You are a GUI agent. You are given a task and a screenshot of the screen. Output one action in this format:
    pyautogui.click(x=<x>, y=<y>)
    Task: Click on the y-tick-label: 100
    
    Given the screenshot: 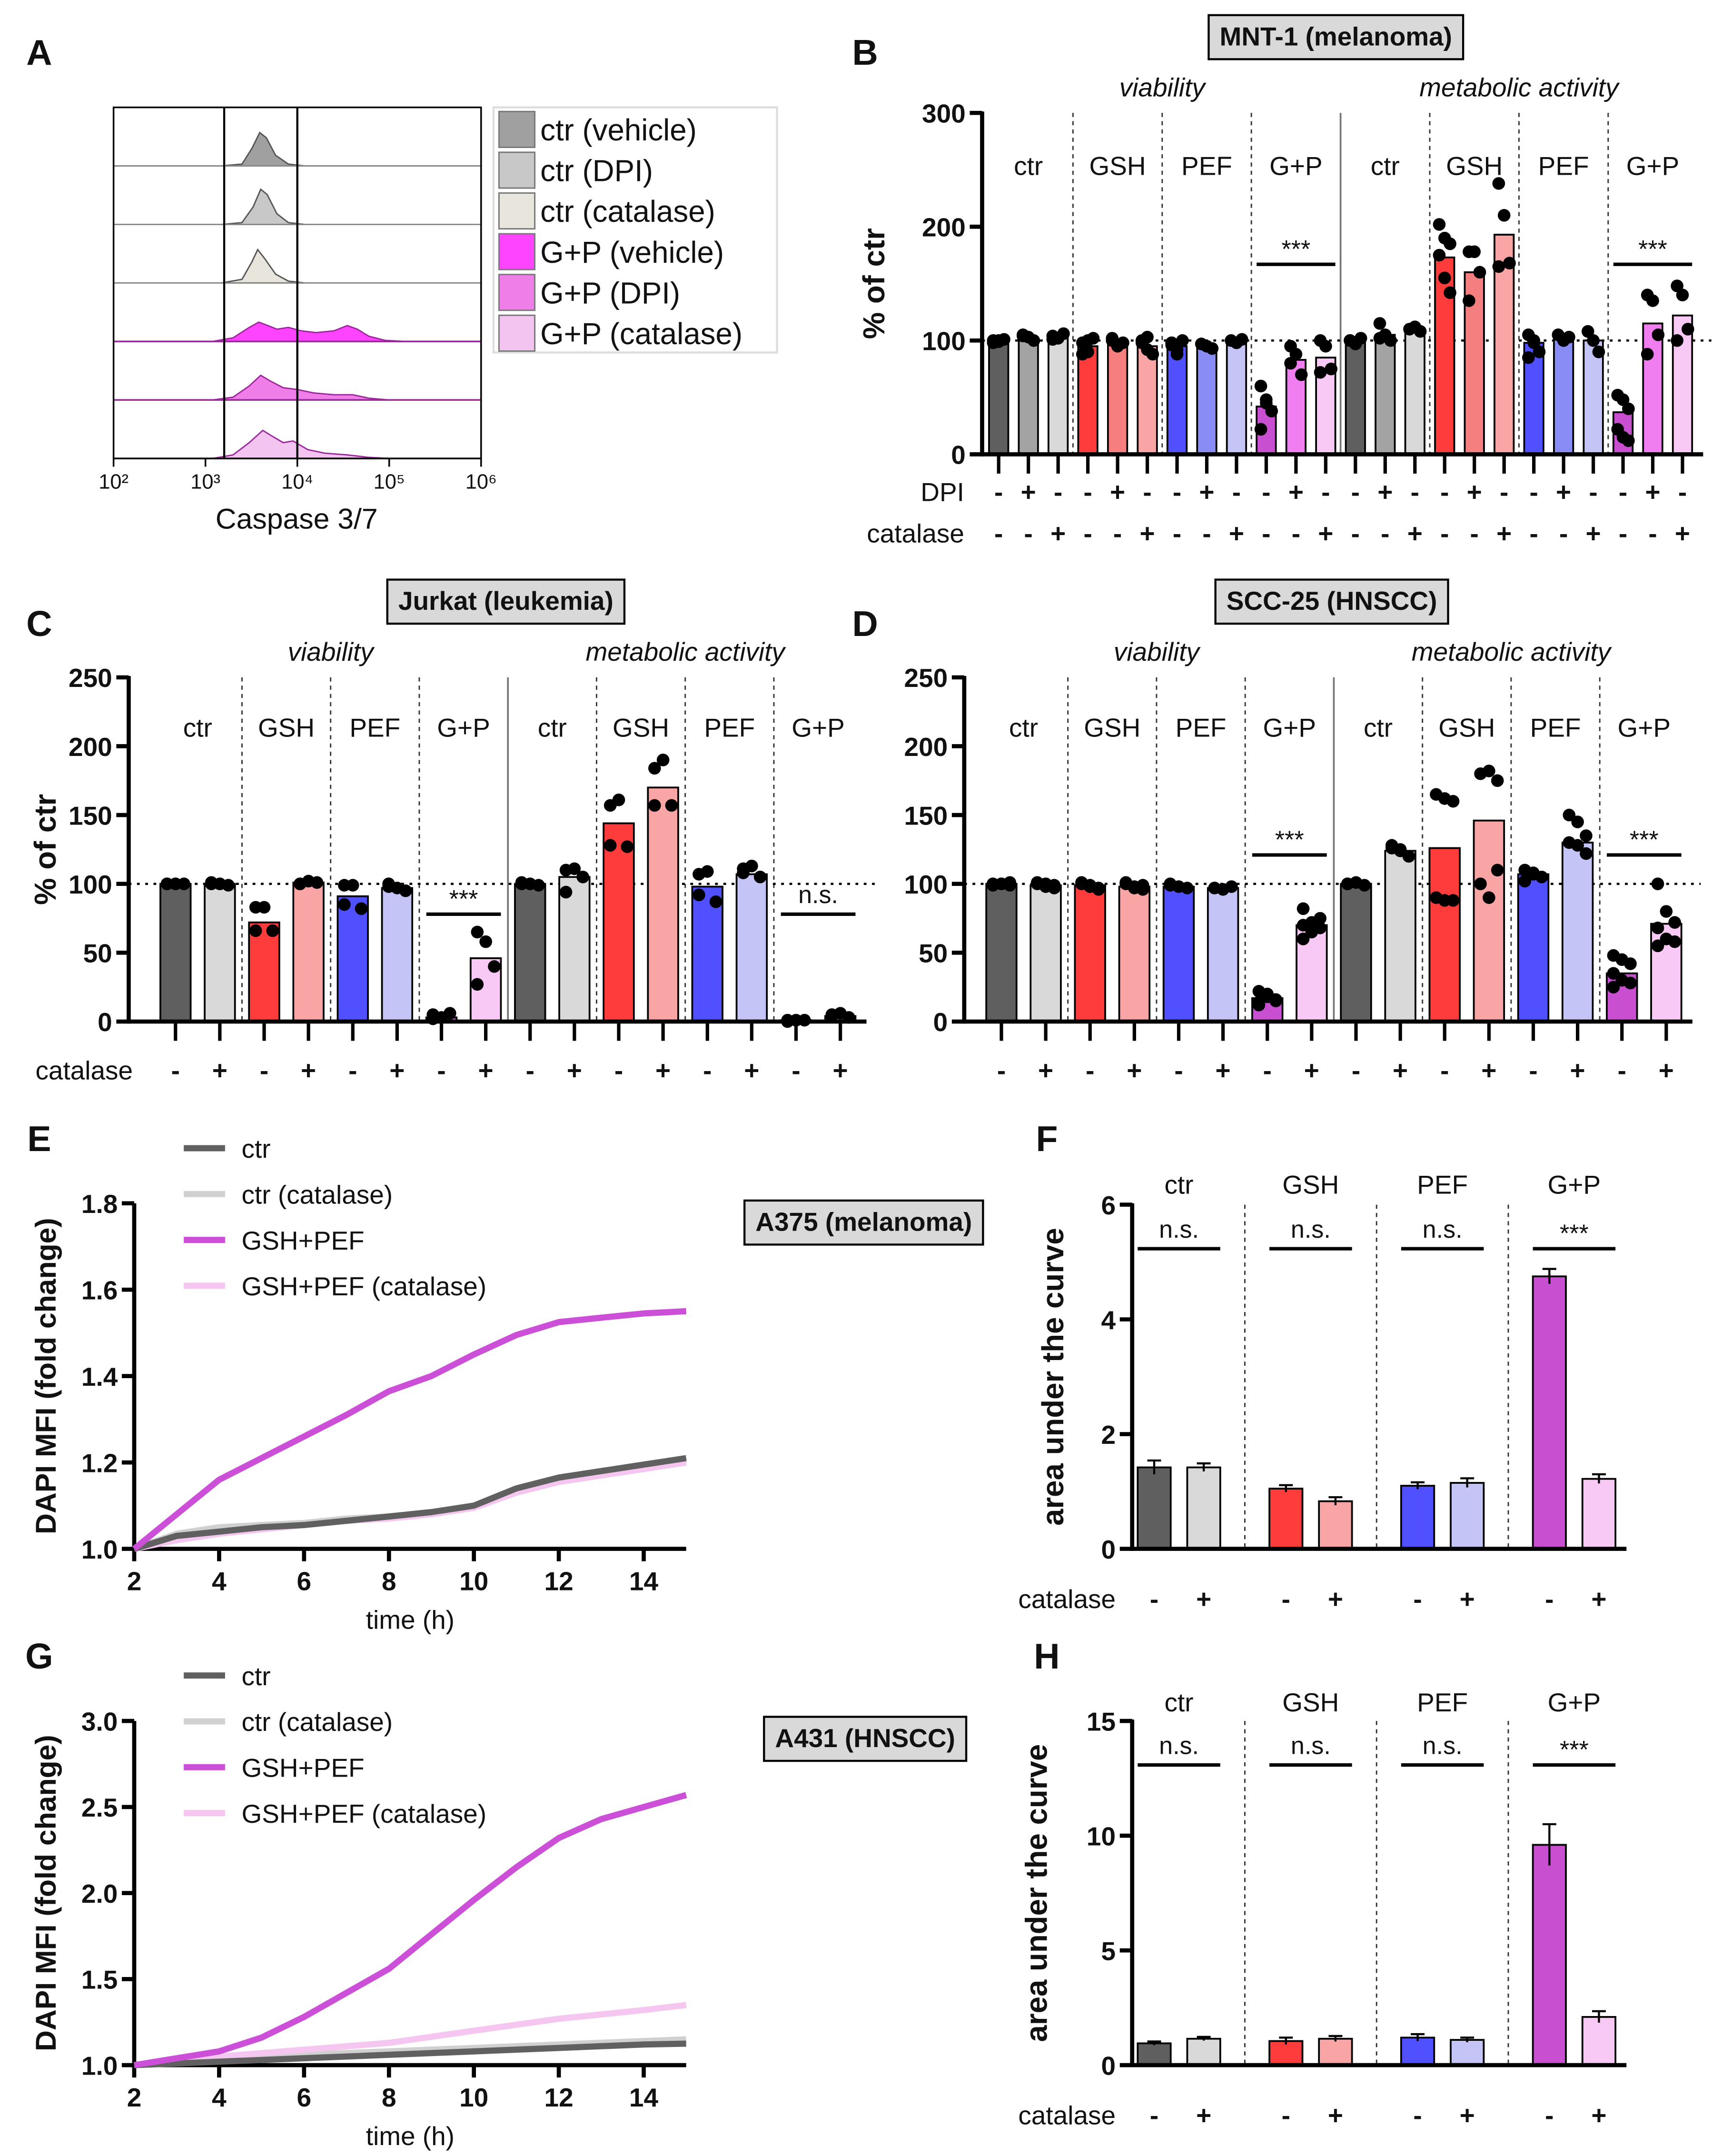 What is the action you would take?
    pyautogui.click(x=926, y=884)
    